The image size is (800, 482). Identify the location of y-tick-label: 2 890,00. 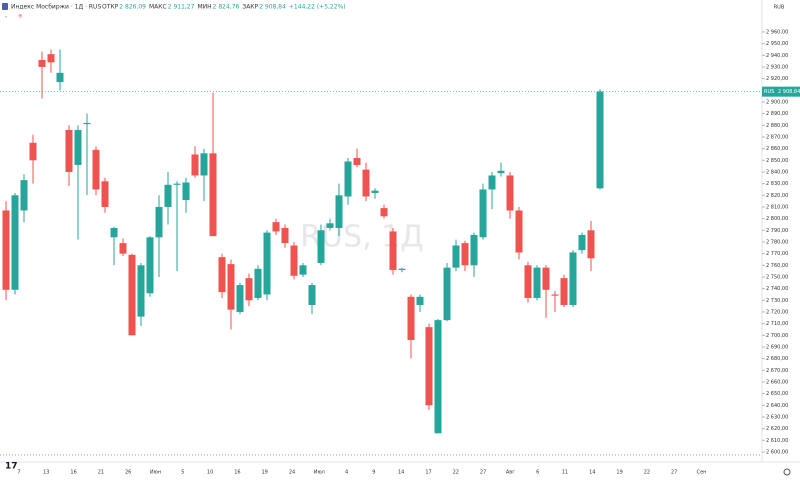
(777, 114).